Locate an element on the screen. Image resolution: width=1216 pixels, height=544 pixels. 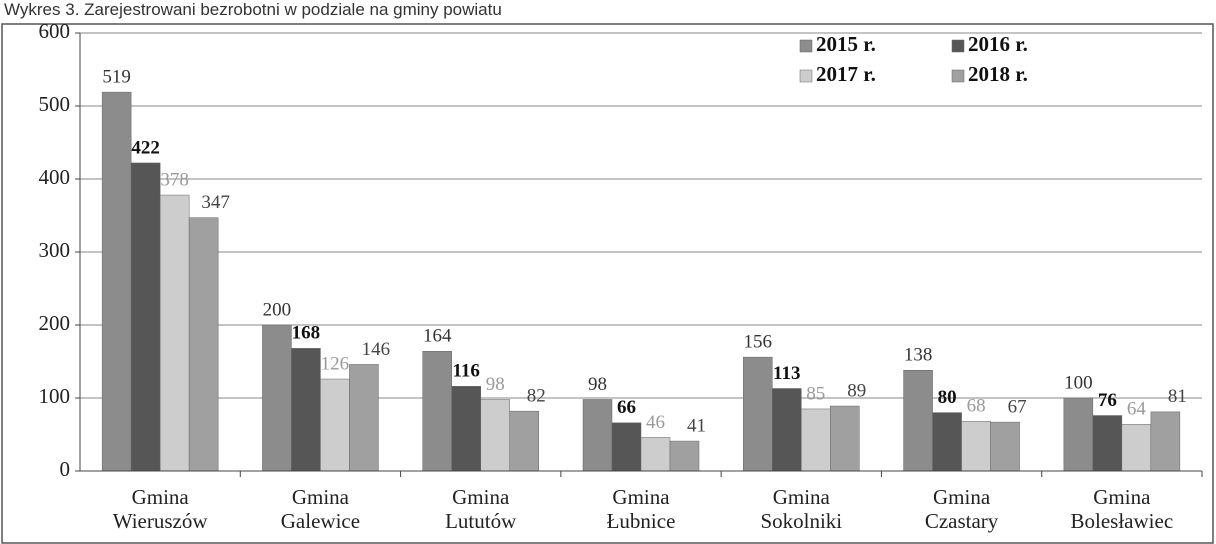
value-label: 126 is located at coordinates (335, 363).